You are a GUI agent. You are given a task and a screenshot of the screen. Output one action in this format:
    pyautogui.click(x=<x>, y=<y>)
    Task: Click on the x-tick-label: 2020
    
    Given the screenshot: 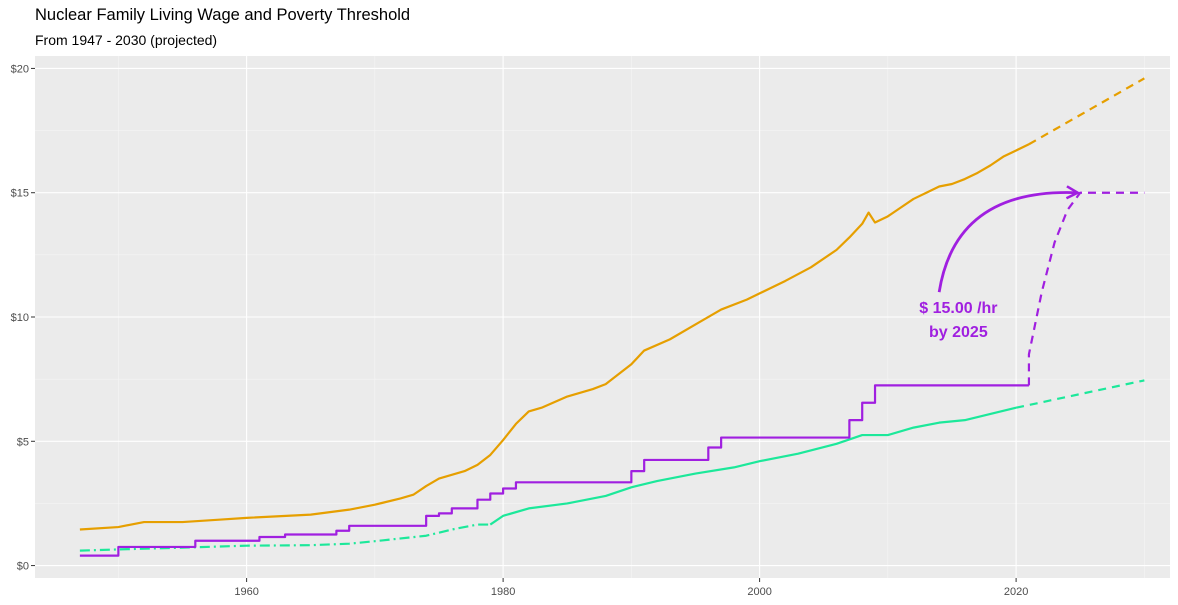 What is the action you would take?
    pyautogui.click(x=1016, y=592)
    